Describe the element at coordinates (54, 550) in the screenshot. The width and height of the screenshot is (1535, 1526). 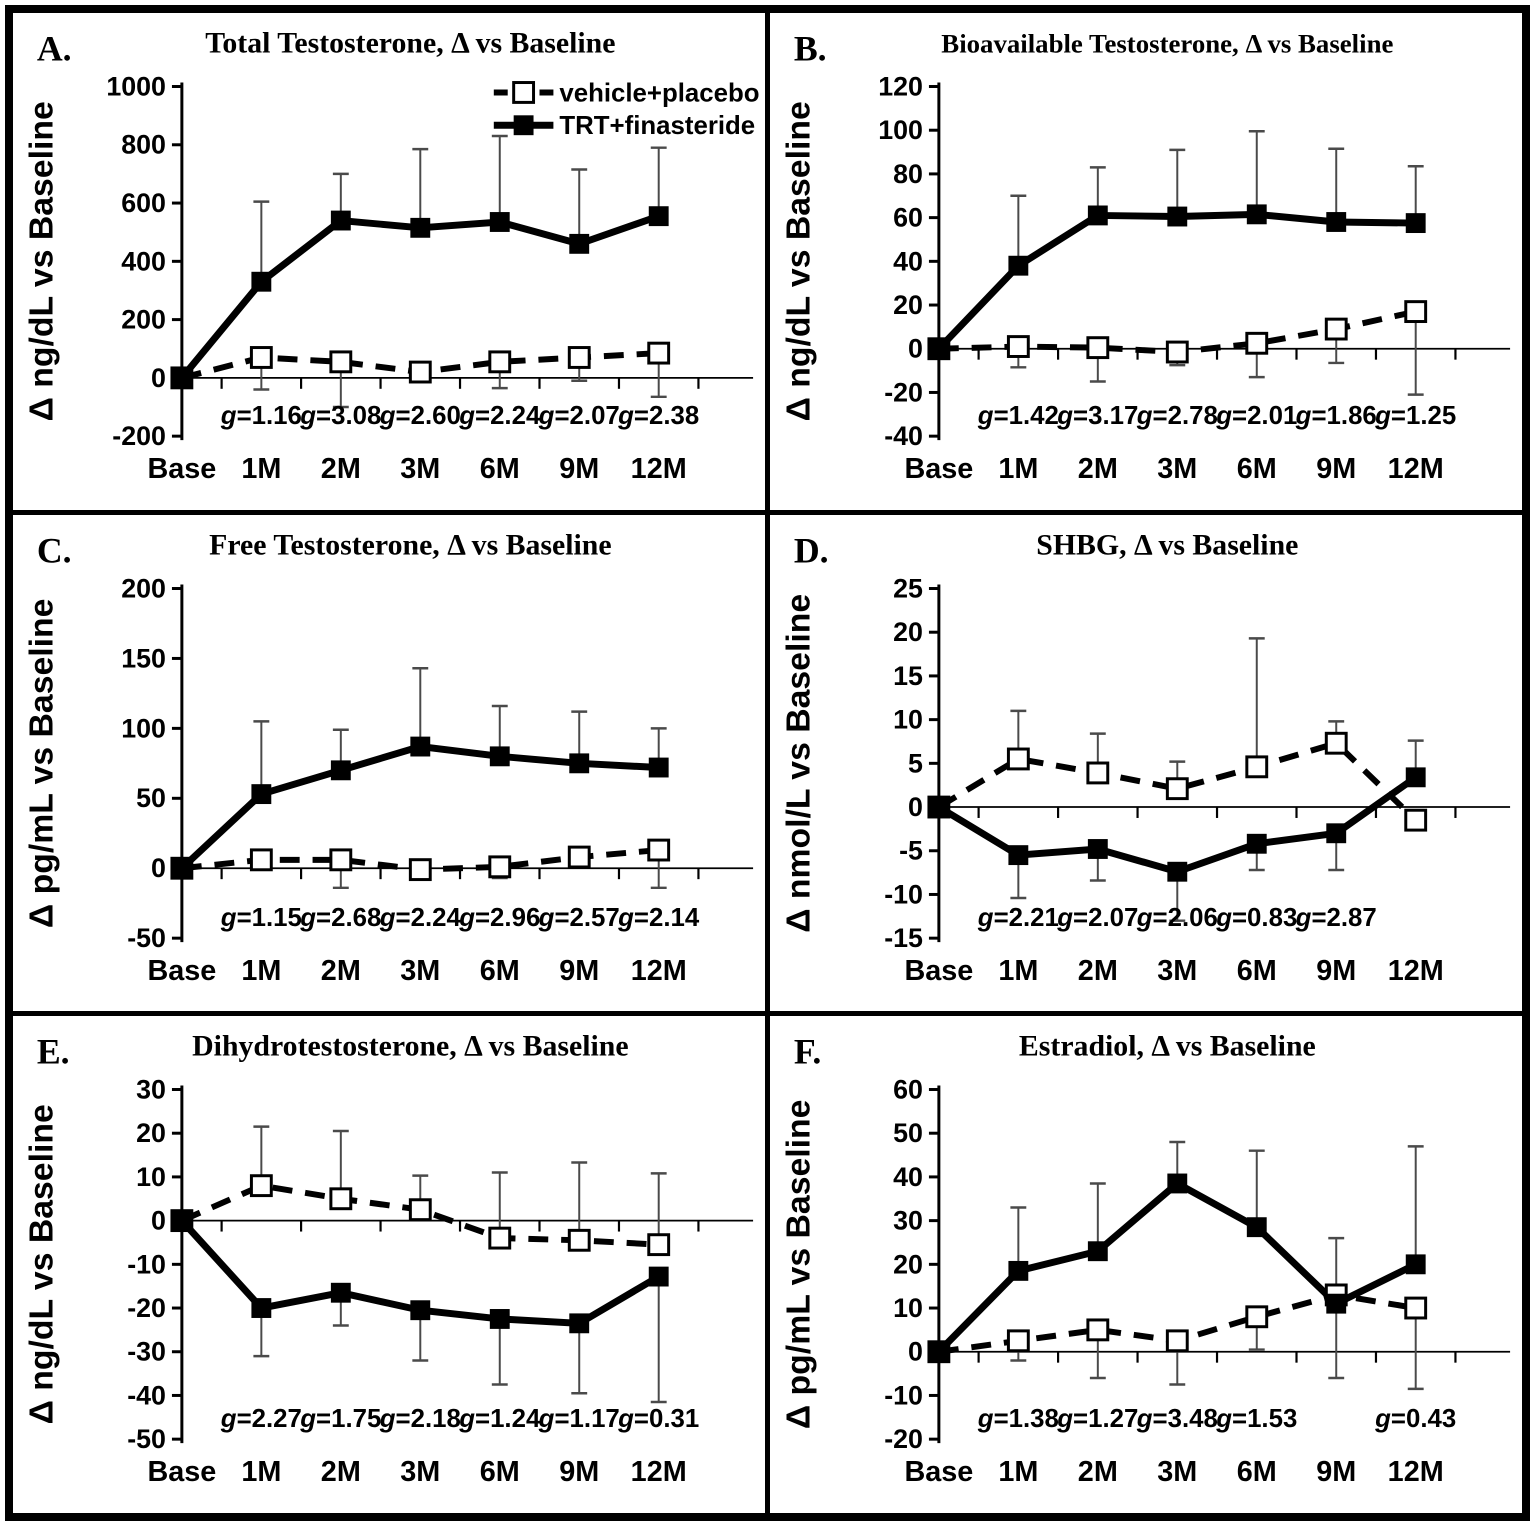
I see `panel-label: C.` at that location.